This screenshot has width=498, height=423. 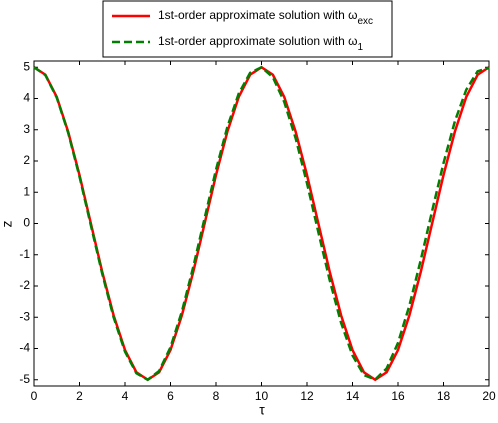 What do you see at coordinates (360, 47) in the screenshot?
I see `legend-subscript: 1` at bounding box center [360, 47].